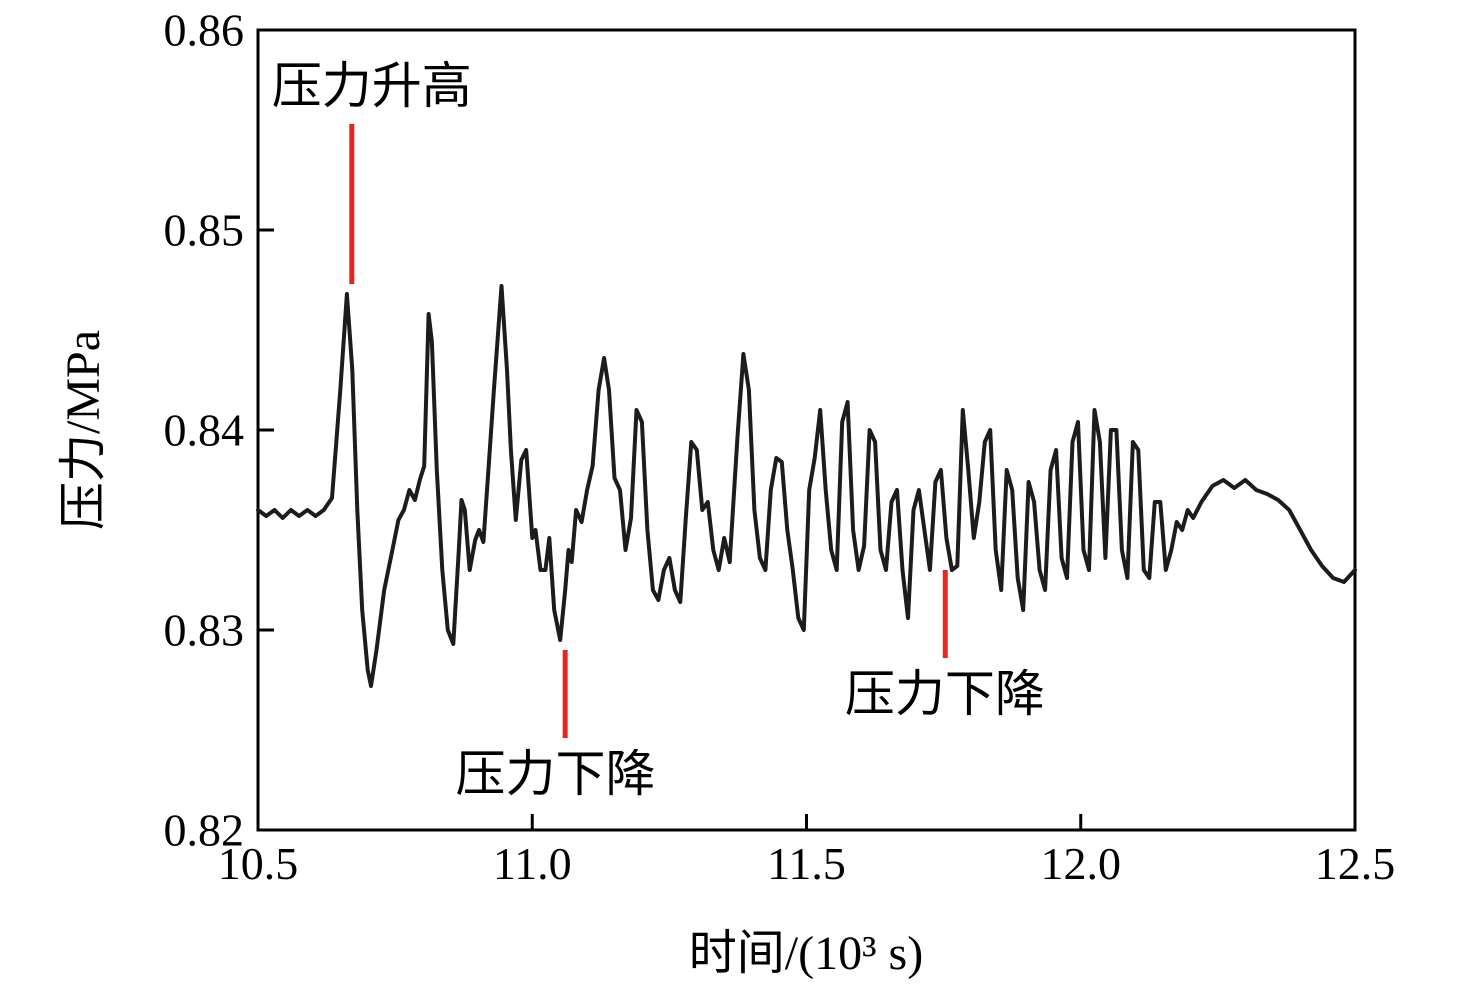 This screenshot has width=1476, height=990. What do you see at coordinates (204, 30) in the screenshot?
I see `y-tick-label: 0.86` at bounding box center [204, 30].